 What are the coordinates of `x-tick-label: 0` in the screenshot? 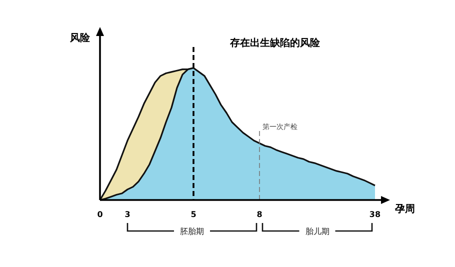 It's located at (100, 214).